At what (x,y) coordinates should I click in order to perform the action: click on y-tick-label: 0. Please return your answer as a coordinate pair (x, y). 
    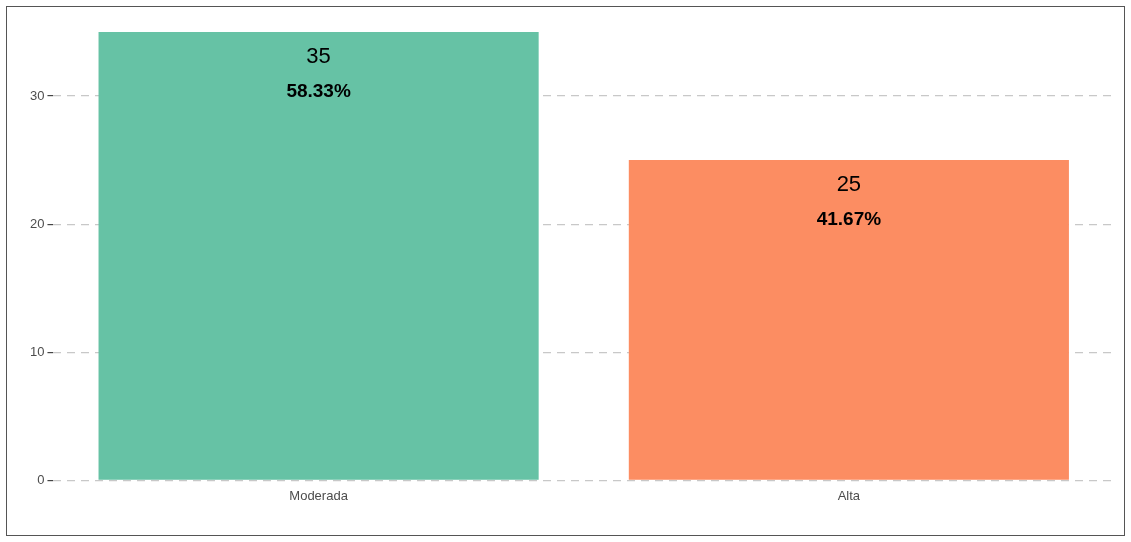
    Looking at the image, I should click on (41, 479).